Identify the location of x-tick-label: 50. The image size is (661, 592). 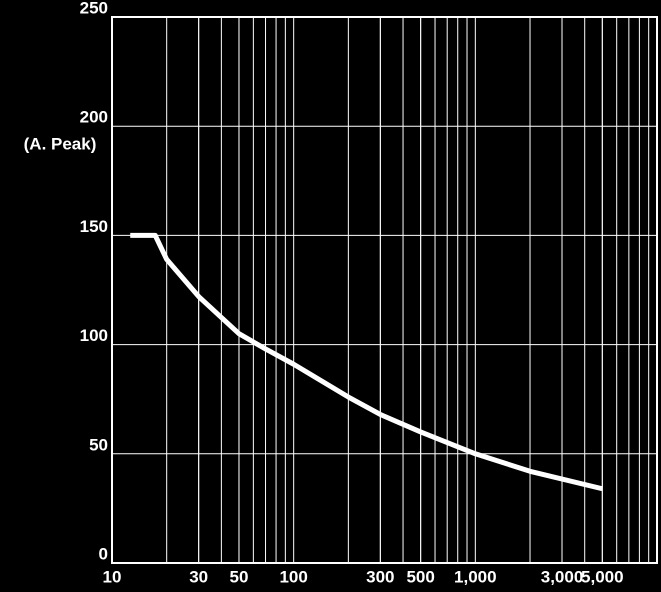
(239, 576).